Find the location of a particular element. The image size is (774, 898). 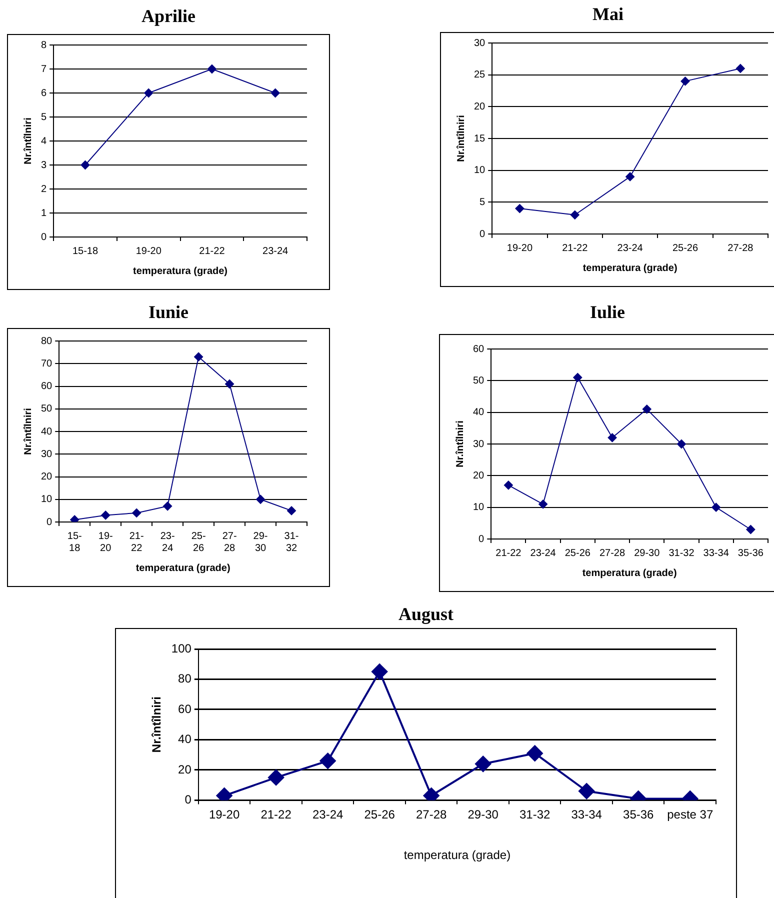

y-tick-label: 100 is located at coordinates (181, 648).